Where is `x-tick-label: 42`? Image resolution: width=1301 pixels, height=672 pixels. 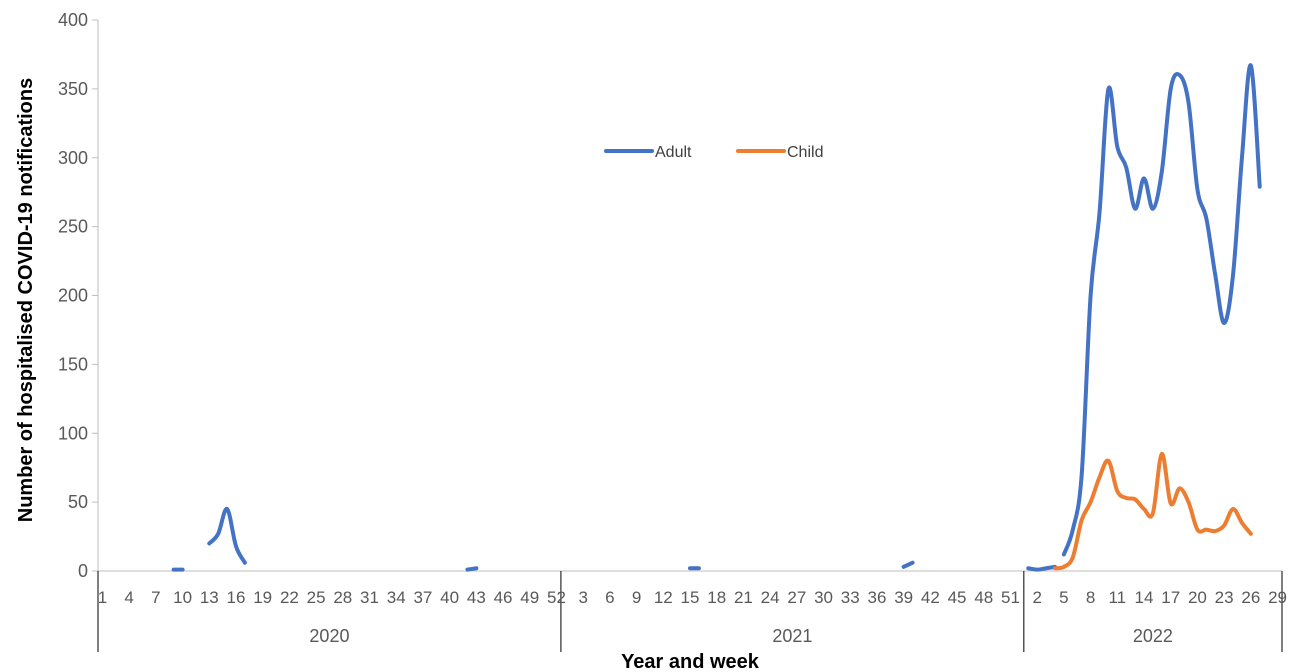
x-tick-label: 42 is located at coordinates (930, 597).